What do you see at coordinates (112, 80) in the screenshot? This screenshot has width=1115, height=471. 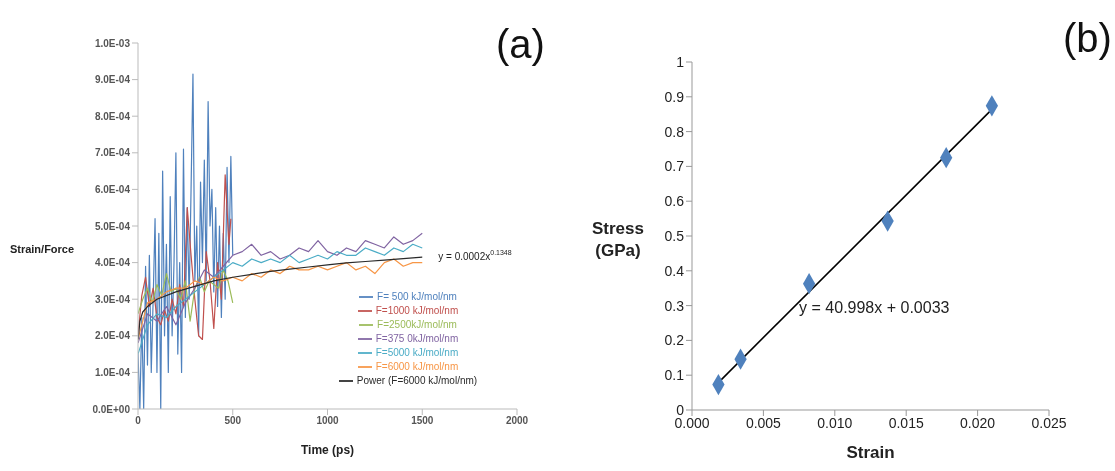 I see `y-tick-label: 9.0E-04` at bounding box center [112, 80].